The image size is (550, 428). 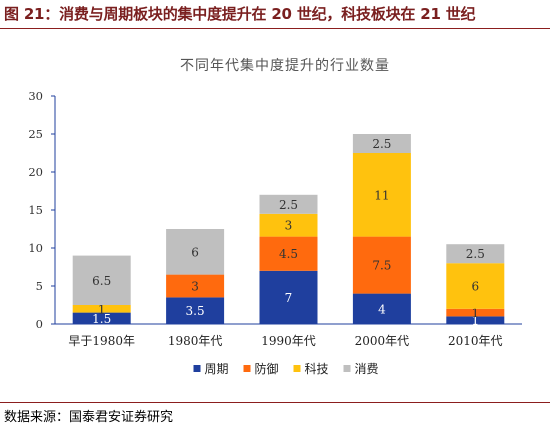 I want to click on data-label: 7.5, so click(x=381, y=266).